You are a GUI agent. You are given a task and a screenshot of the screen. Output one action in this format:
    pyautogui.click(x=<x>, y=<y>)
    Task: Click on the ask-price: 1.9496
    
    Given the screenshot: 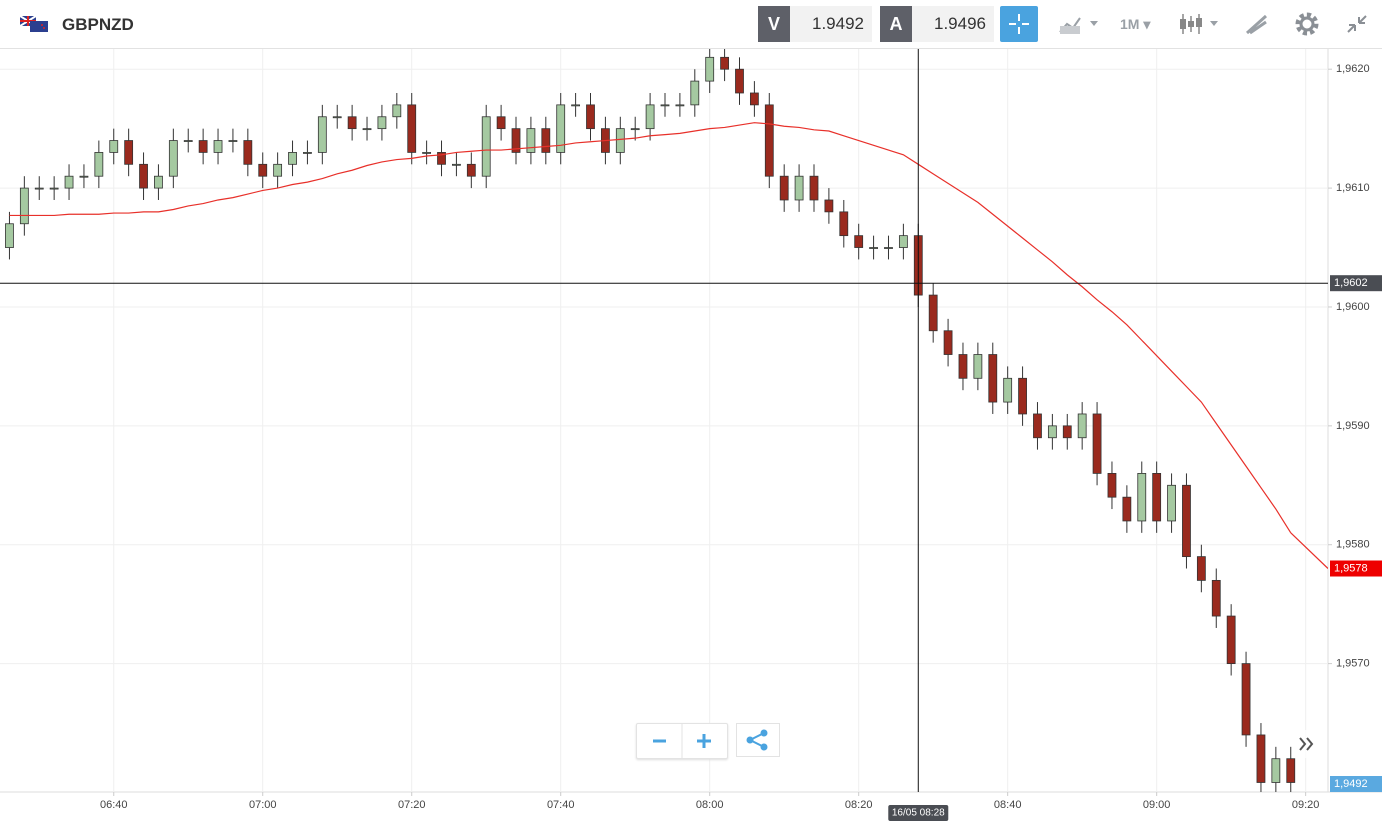 What is the action you would take?
    pyautogui.click(x=953, y=24)
    